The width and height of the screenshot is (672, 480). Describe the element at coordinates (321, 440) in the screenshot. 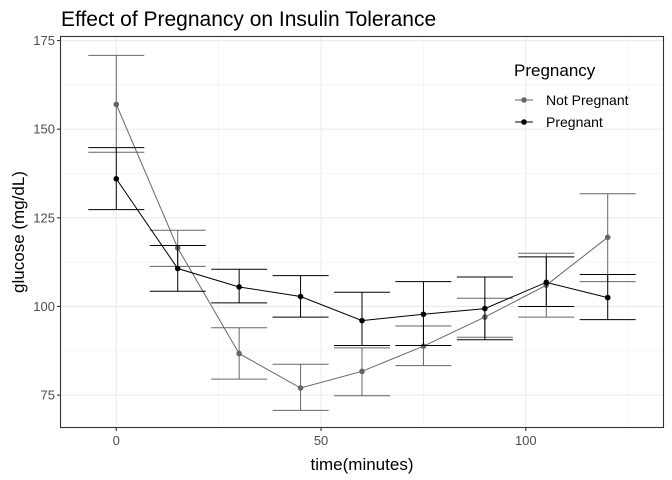

I see `x-tick-label: 50` at that location.